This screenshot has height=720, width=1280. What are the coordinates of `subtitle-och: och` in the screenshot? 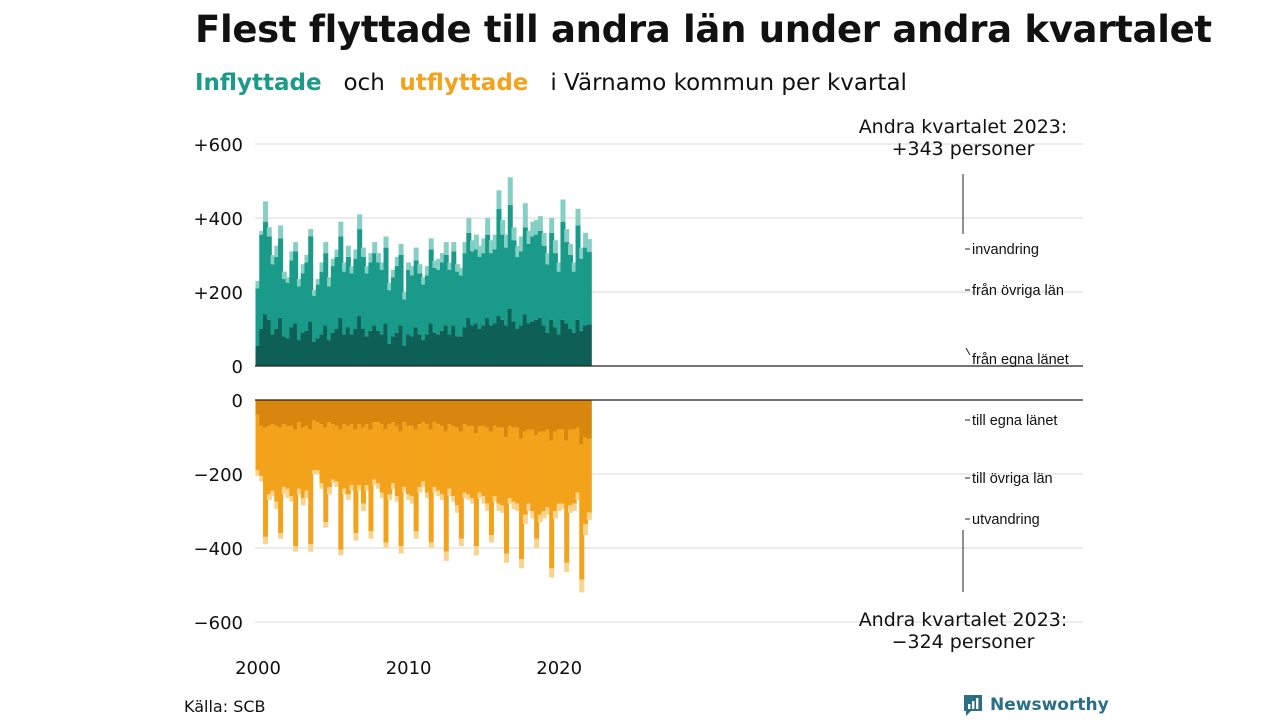 It's located at (364, 83).